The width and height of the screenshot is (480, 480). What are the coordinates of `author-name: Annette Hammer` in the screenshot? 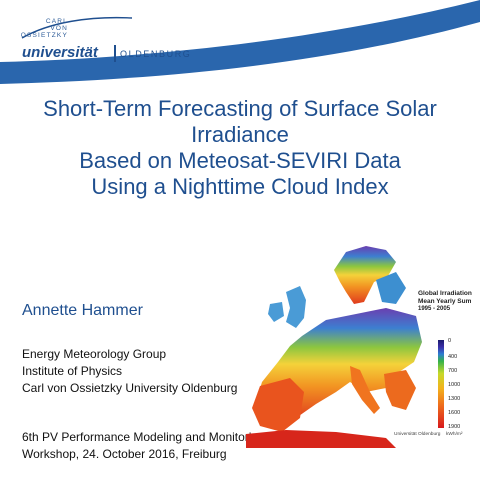 It's located at (82, 310).